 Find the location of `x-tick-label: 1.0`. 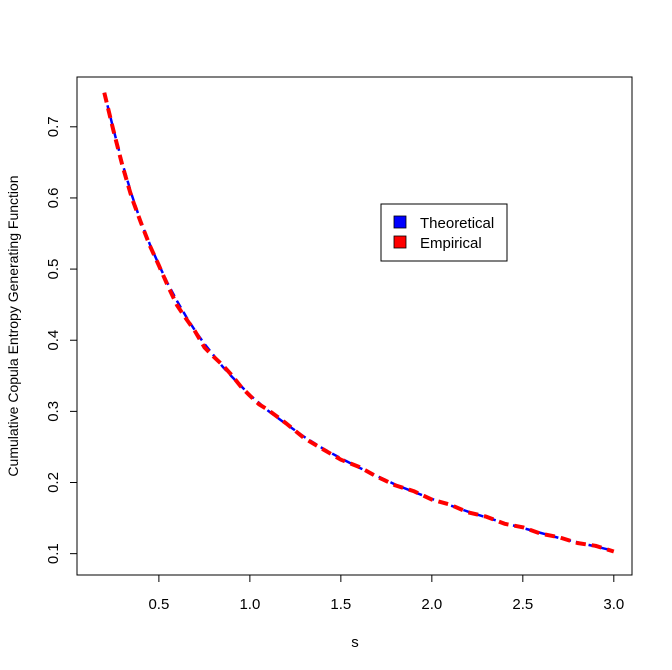

x-tick-label: 1.0 is located at coordinates (249, 604).